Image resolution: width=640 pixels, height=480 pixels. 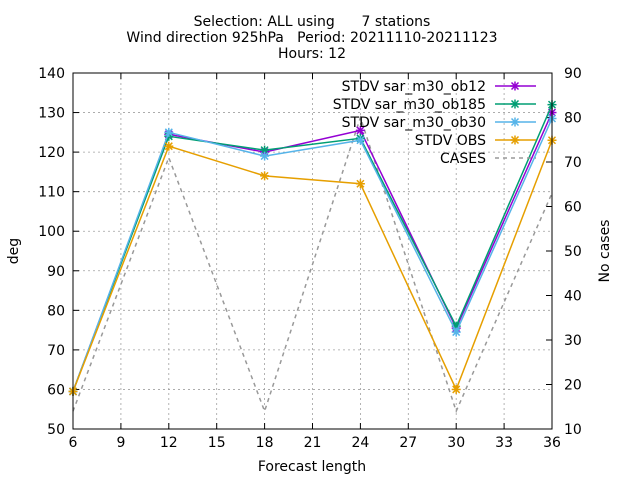 What do you see at coordinates (51, 114) in the screenshot?
I see `y-tick-label: 130` at bounding box center [51, 114].